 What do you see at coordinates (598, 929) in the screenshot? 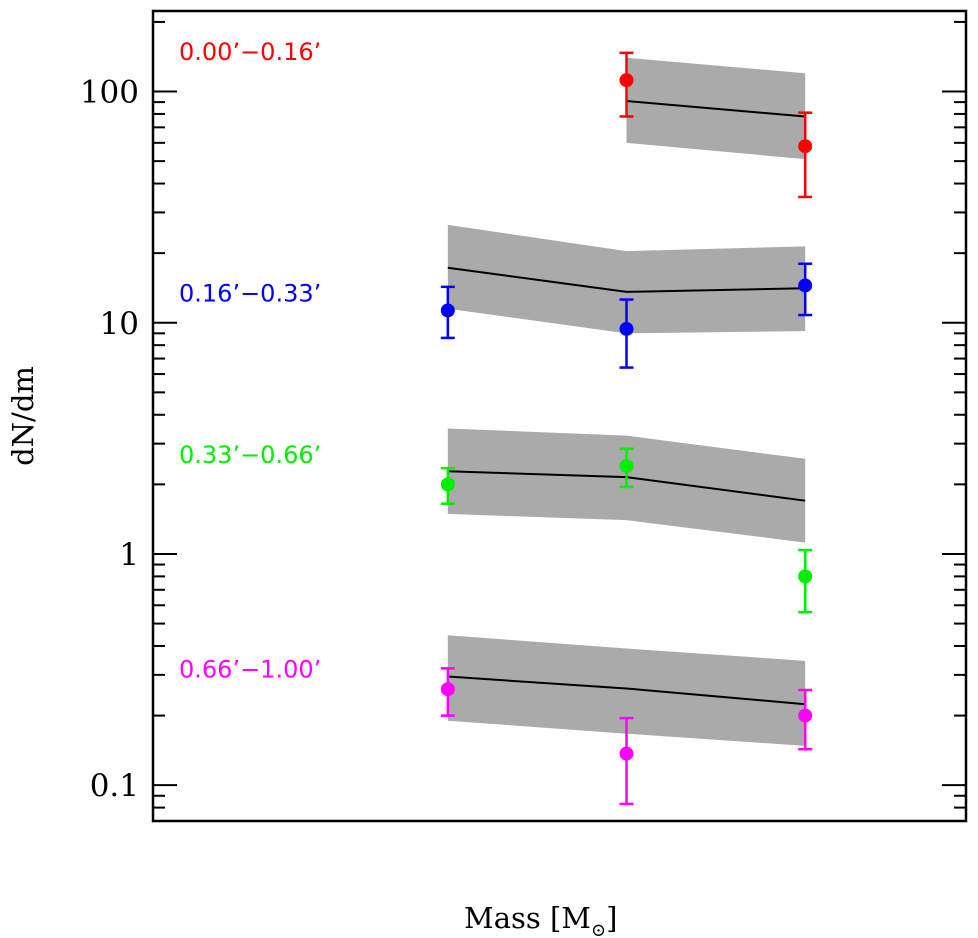
I see `x-axis-label-subscript: ⊙` at bounding box center [598, 929].